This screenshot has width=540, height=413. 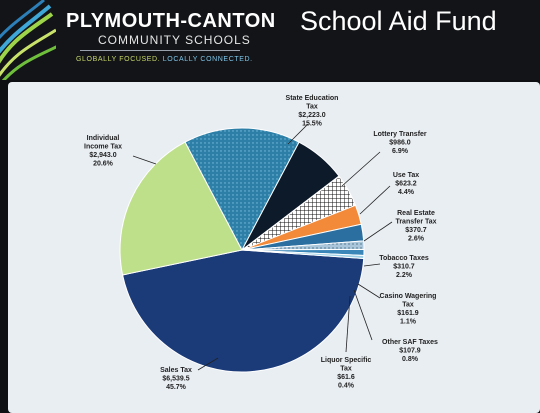 What do you see at coordinates (404, 267) in the screenshot?
I see `slice-label-5: Tobacco Taxes $310.7 2.2%` at bounding box center [404, 267].